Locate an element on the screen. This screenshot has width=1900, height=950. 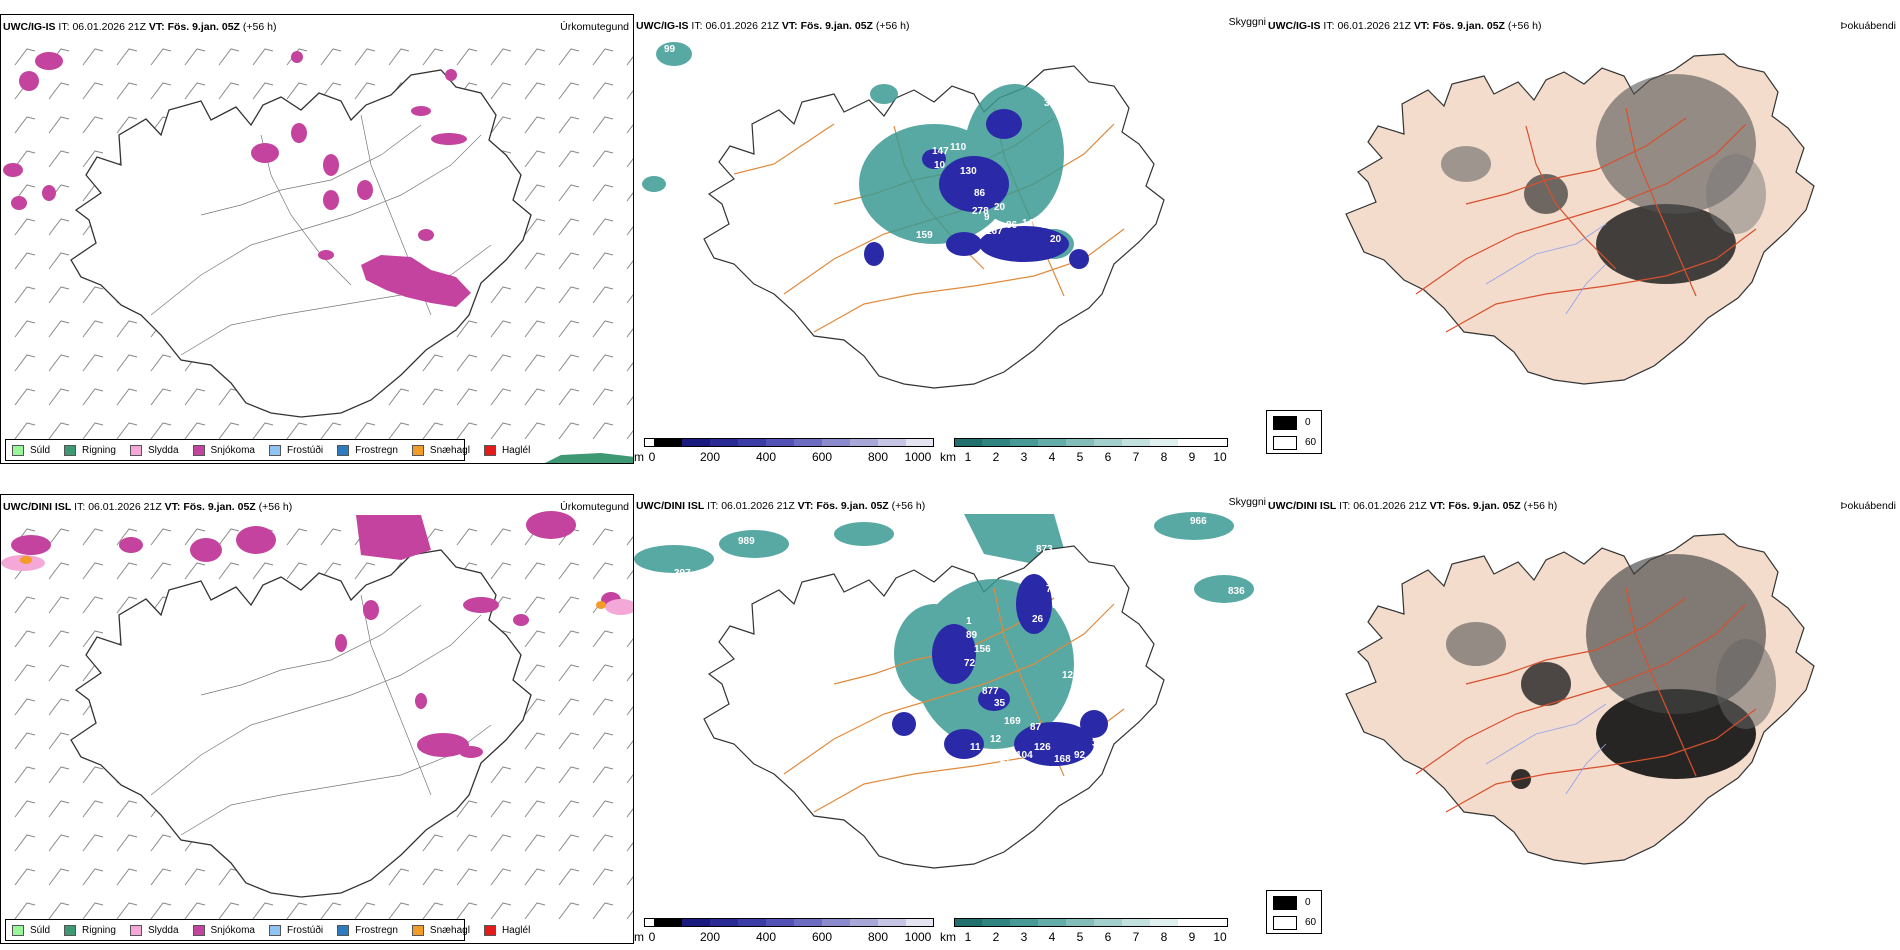
cloud-base-value-label: 1 is located at coordinates (969, 621).